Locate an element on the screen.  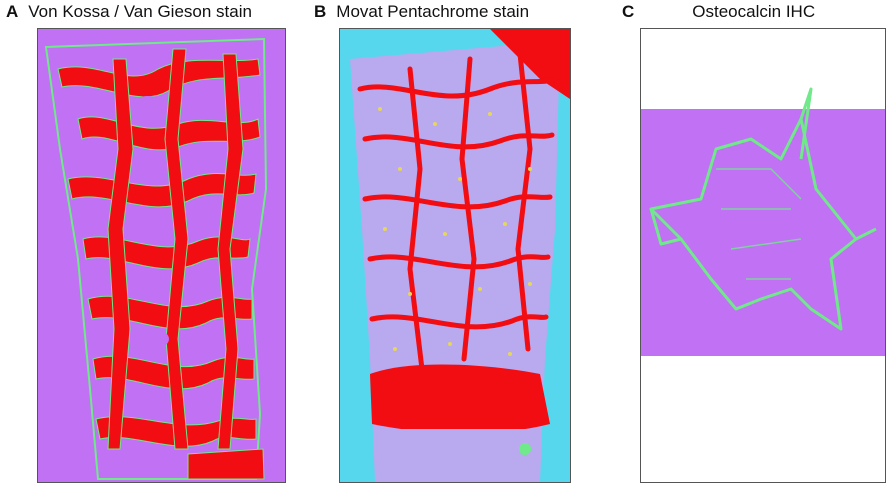
panel-a-letter: A is located at coordinates (12, 11).